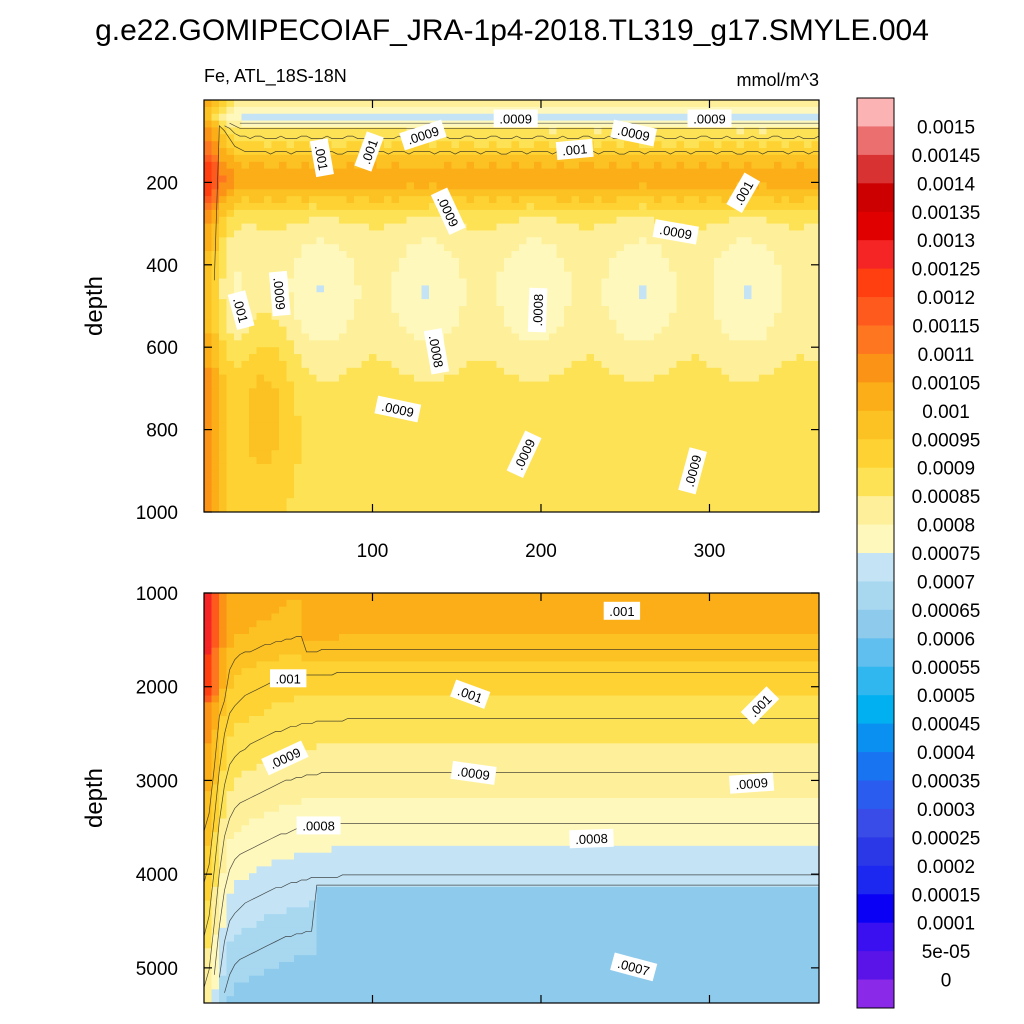 This screenshot has width=1024, height=1024. I want to click on contour-label-bg, so click(241, 310).